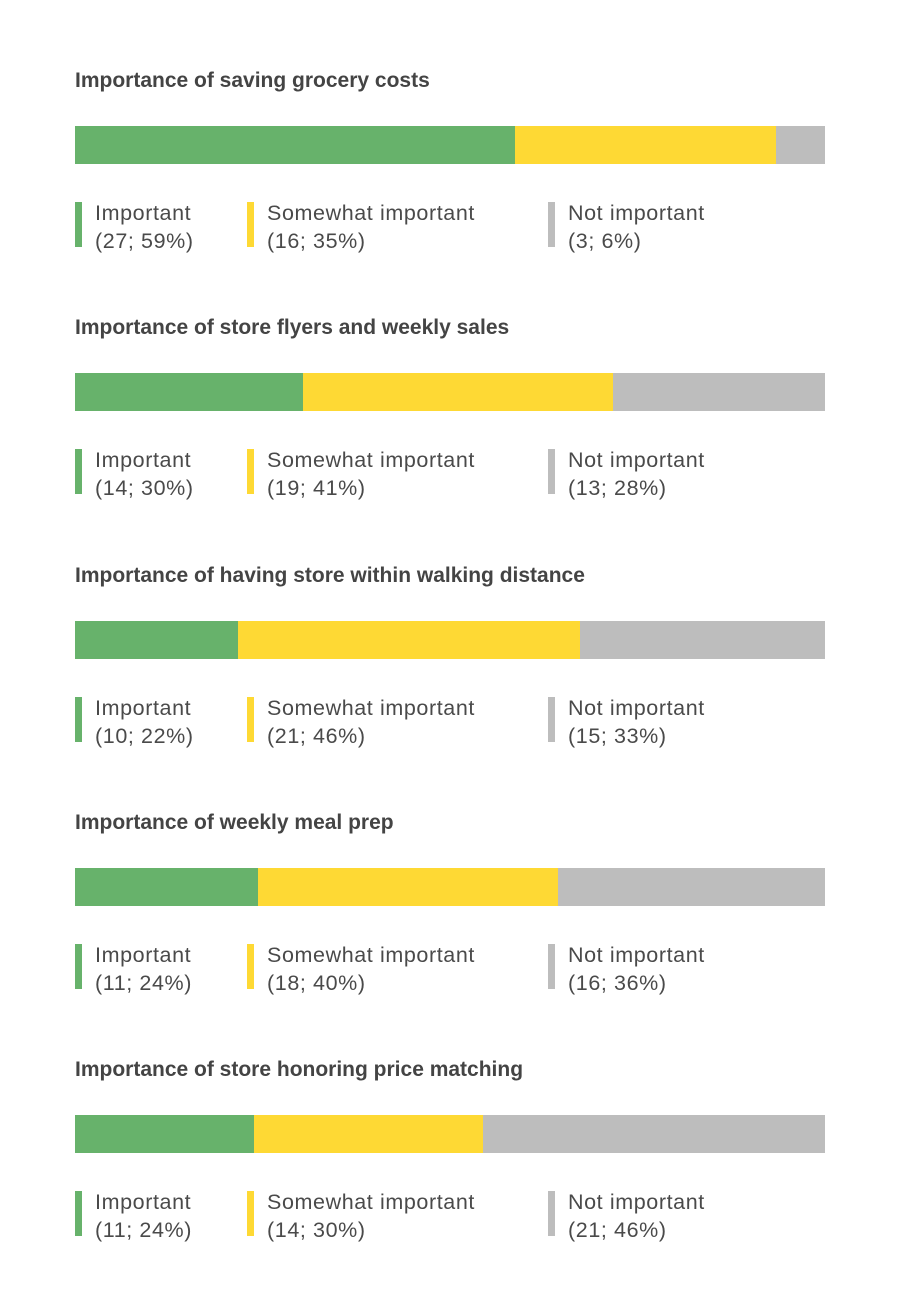  Describe the element at coordinates (316, 983) in the screenshot. I see `legend-value: (18; 40%)` at that location.